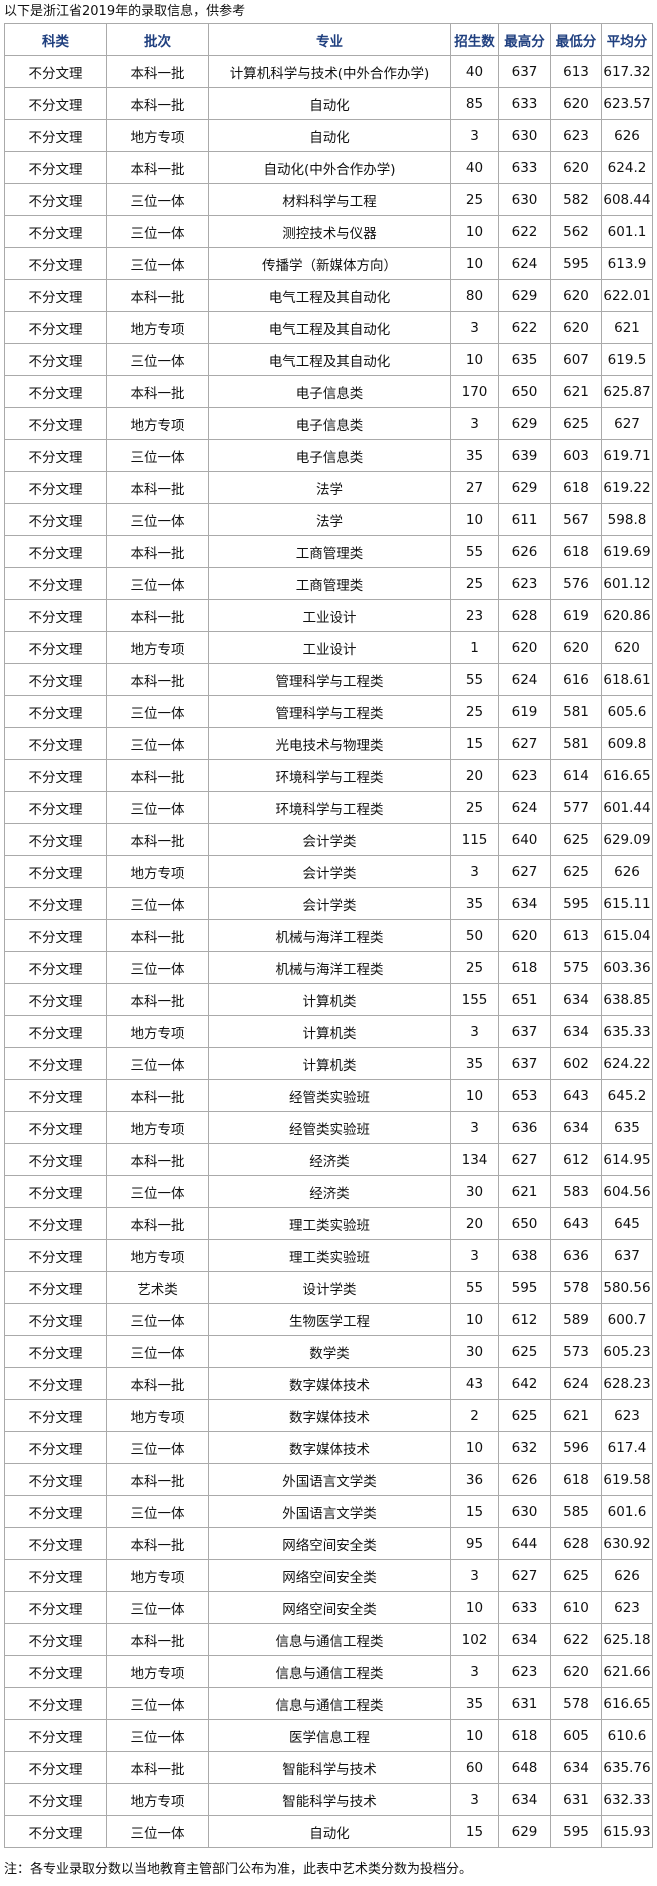 This screenshot has height=1886, width=657. I want to click on table-row: 不分文理 本科一批 管理科学与工程类 55 624 616 618.61, so click(328, 679).